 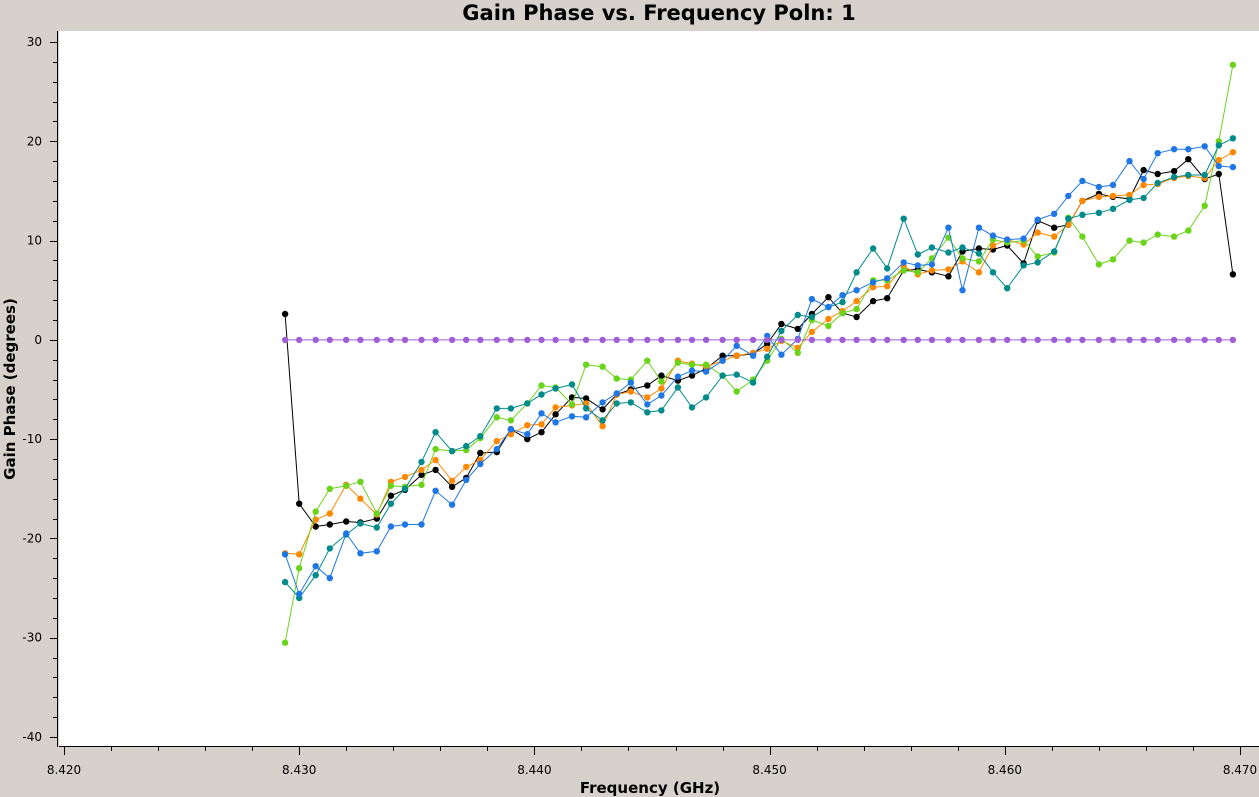 I want to click on y-axis-label: Gain Phase (degrees), so click(x=10, y=389).